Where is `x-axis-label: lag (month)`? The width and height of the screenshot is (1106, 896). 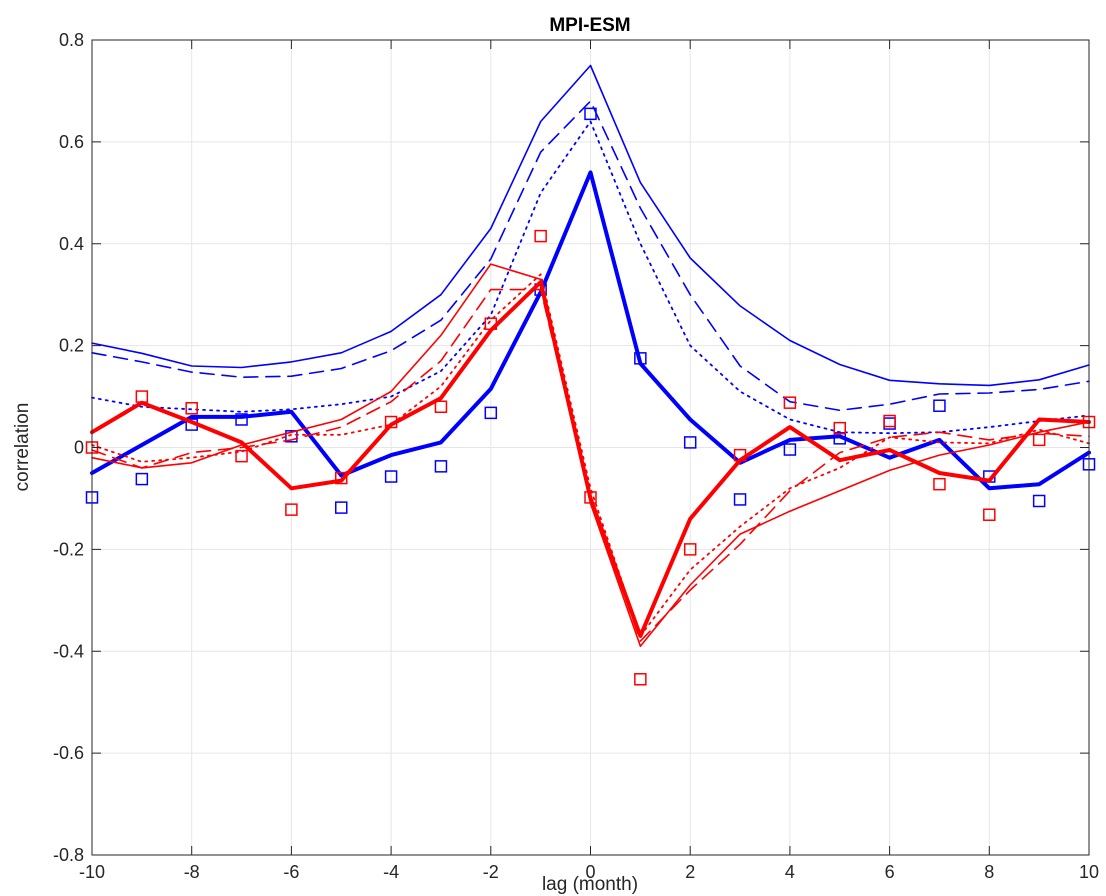 x-axis-label: lag (month) is located at coordinates (590, 884).